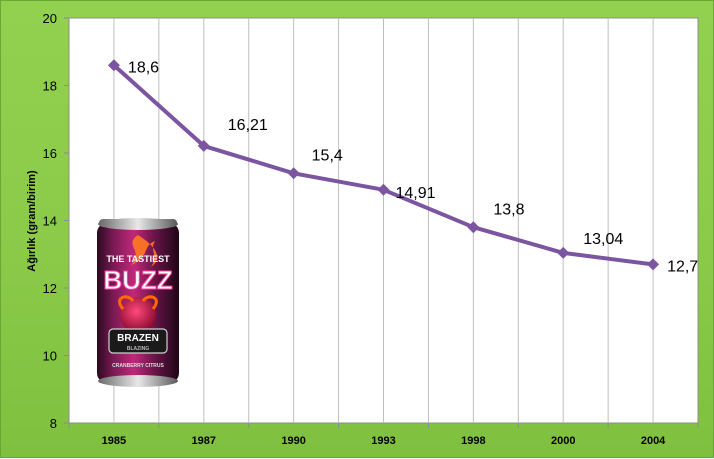 The width and height of the screenshot is (714, 459). I want to click on y-axis-label: Ağırlık (gram/birim), so click(32, 221).